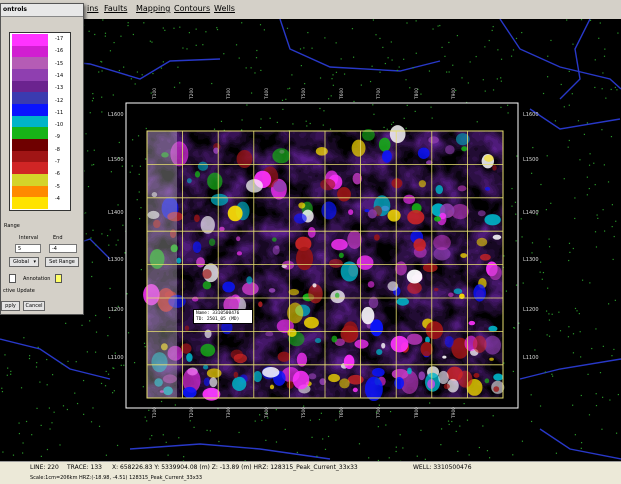 This screenshot has width=621, height=484. What do you see at coordinates (531, 213) in the screenshot?
I see `y-axis-label-right: L1400` at bounding box center [531, 213].